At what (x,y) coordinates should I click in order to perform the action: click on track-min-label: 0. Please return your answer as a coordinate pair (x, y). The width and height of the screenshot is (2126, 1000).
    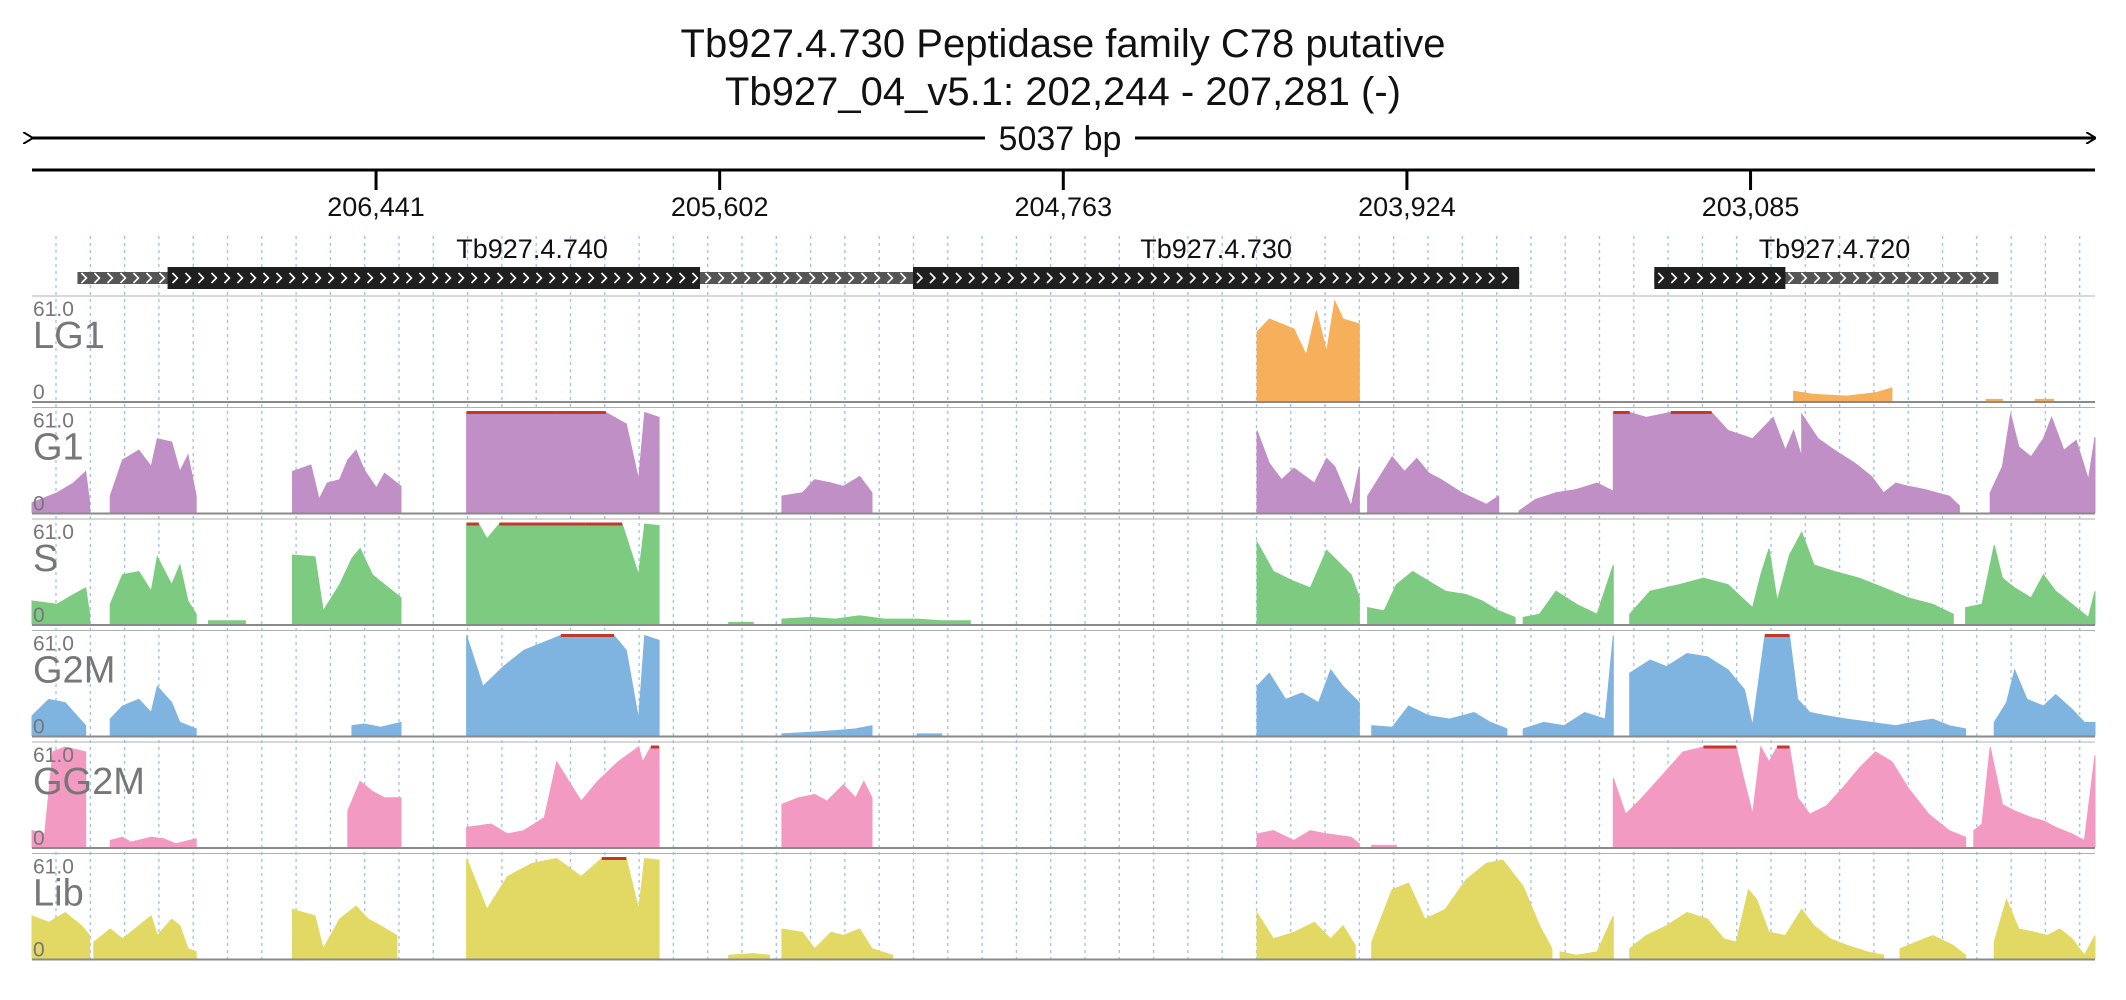
    Looking at the image, I should click on (39, 838).